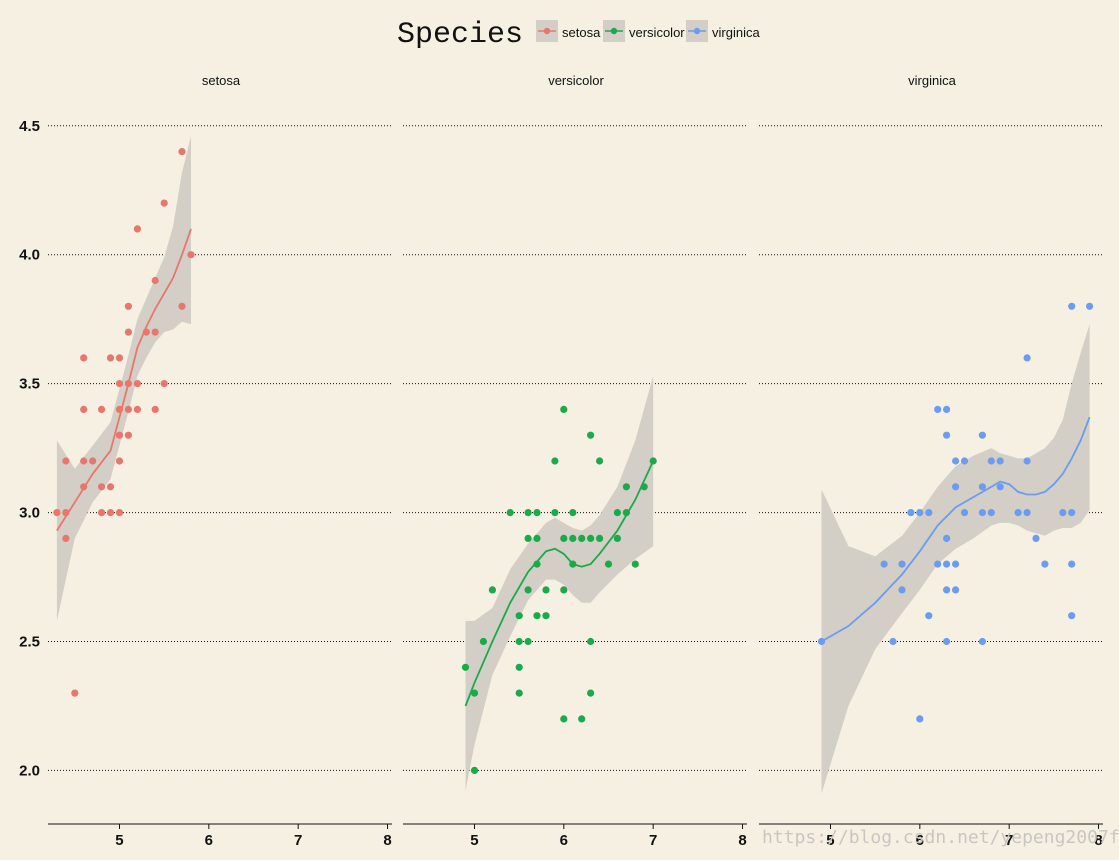 This screenshot has height=860, width=1119. Describe the element at coordinates (29, 255) in the screenshot. I see `y-tick-label-4.0: 4.0` at that location.